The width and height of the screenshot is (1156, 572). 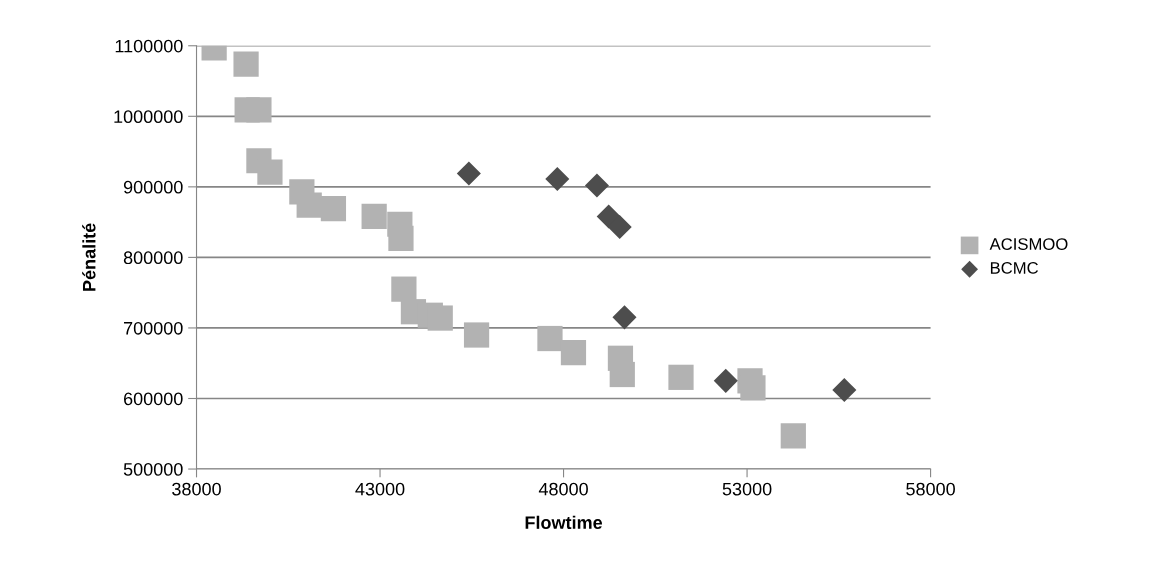 I want to click on x-tick-label: 43000, so click(x=380, y=489).